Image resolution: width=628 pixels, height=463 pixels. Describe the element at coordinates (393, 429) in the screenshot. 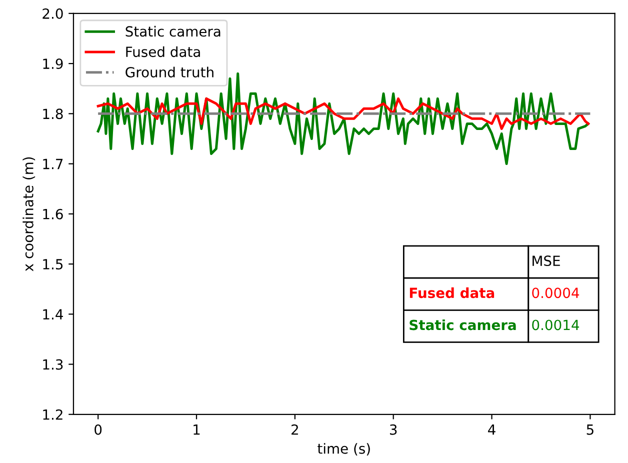

I see `x-tick-label: 3` at that location.